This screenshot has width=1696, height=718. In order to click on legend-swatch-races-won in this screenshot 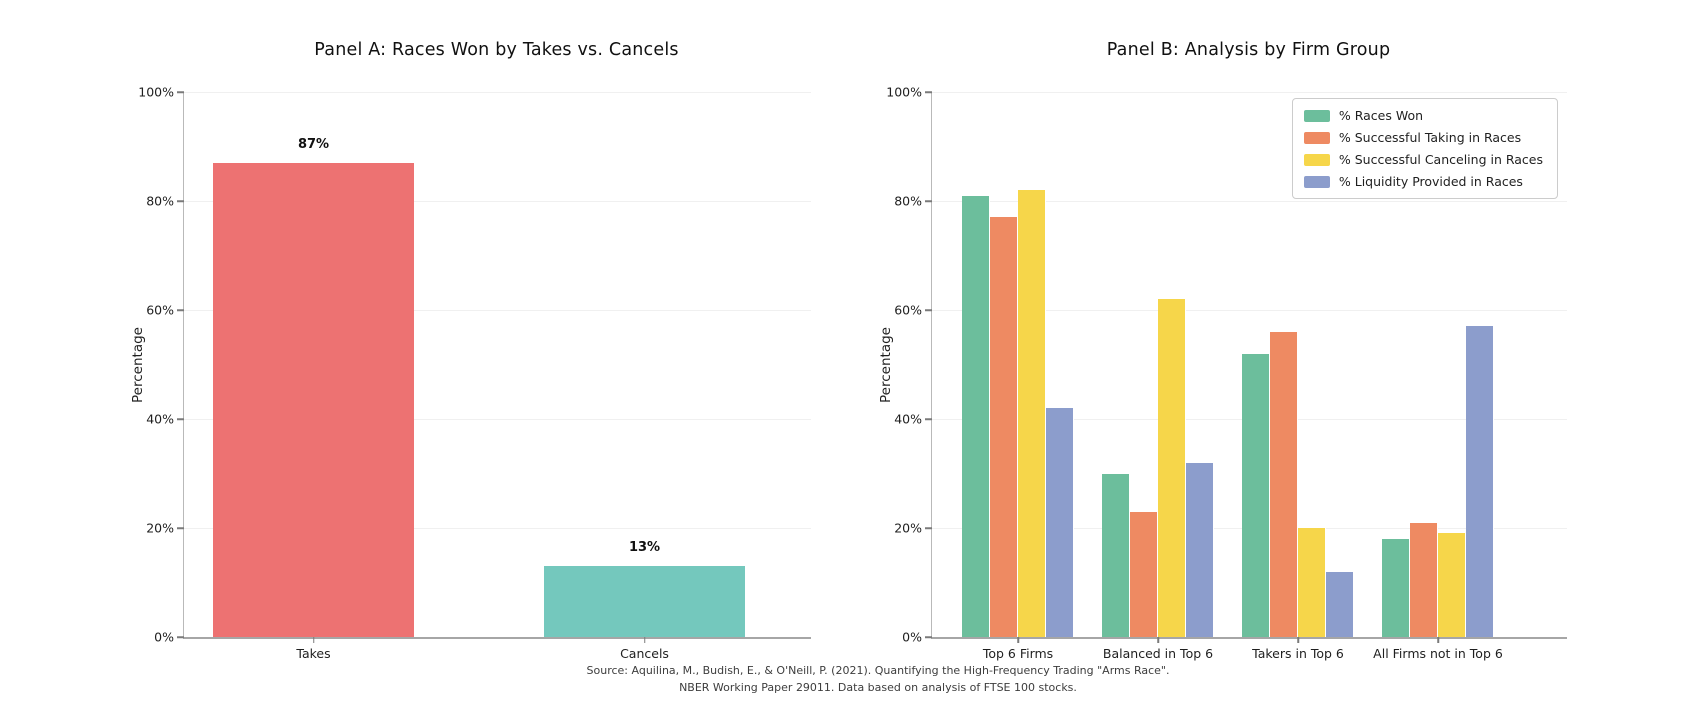, I will do `click(1316, 115)`.